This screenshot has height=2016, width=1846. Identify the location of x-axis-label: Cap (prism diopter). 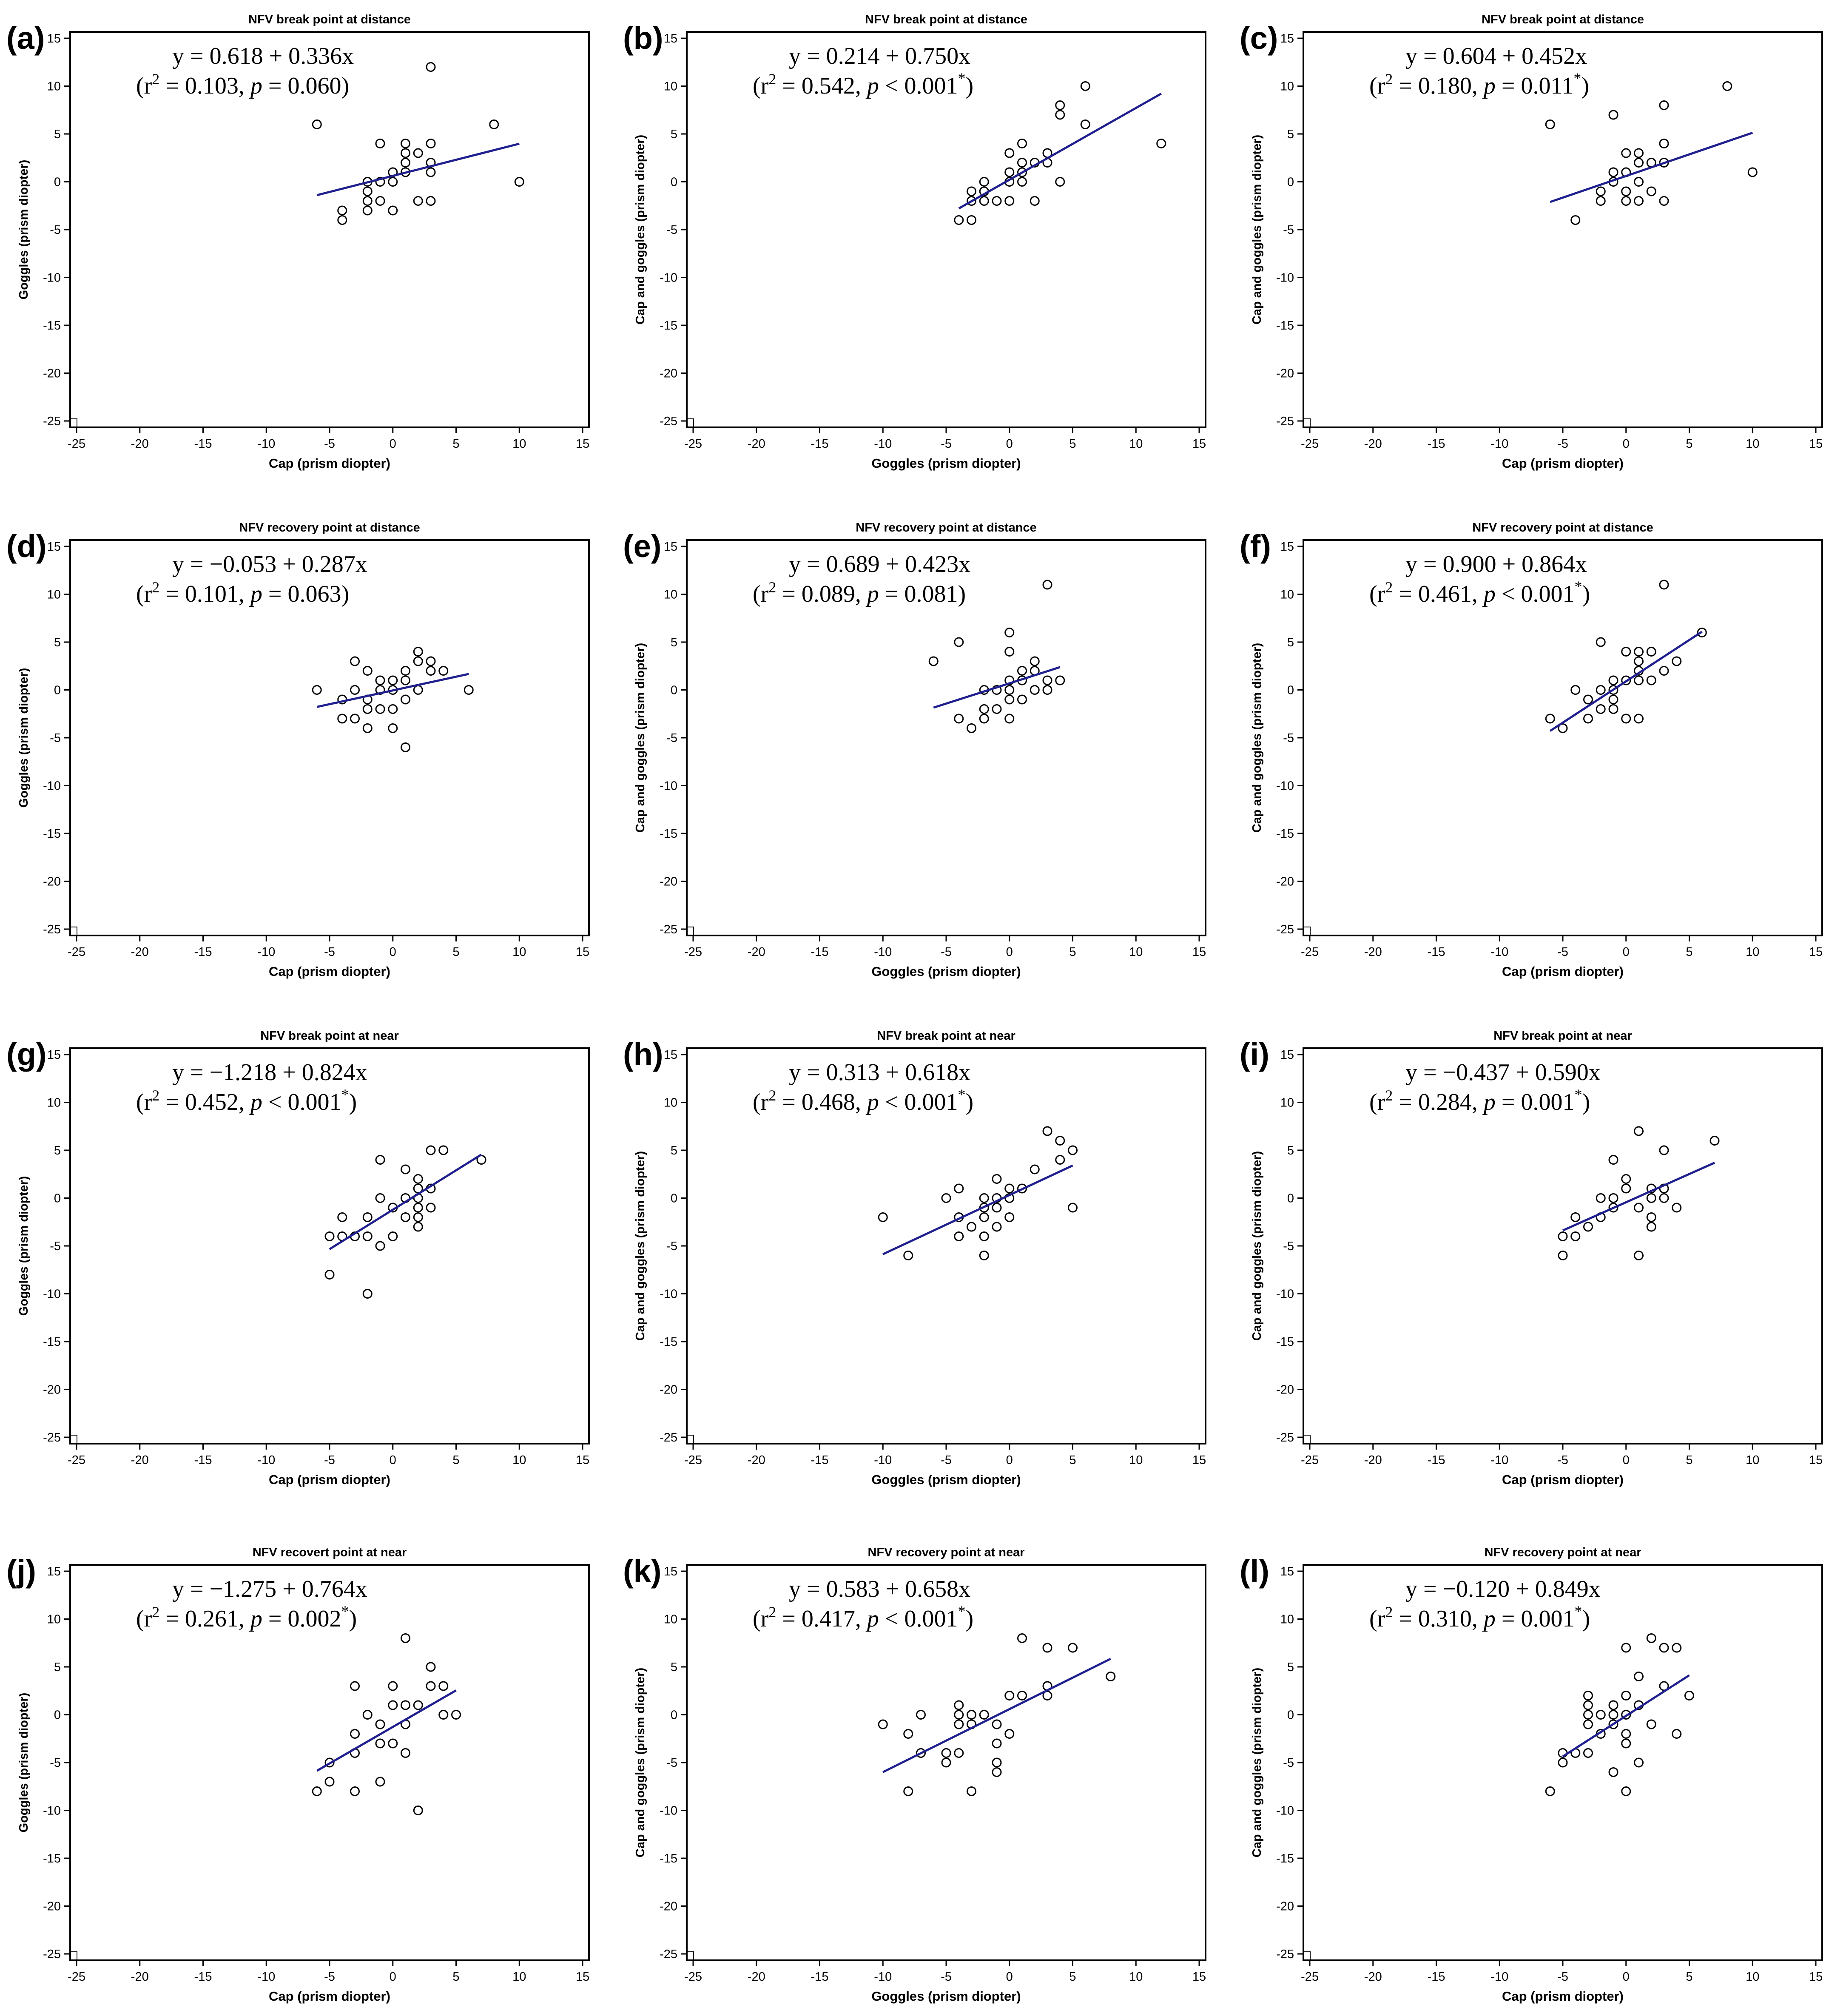
(1563, 1996).